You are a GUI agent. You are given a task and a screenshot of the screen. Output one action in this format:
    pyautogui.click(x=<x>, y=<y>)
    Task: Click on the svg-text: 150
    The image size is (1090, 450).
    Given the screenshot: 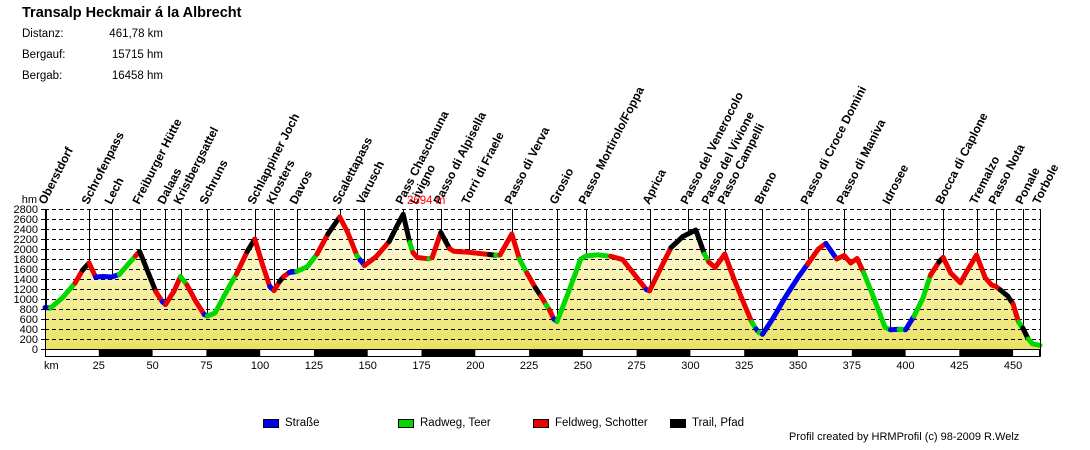 What is the action you would take?
    pyautogui.click(x=368, y=366)
    